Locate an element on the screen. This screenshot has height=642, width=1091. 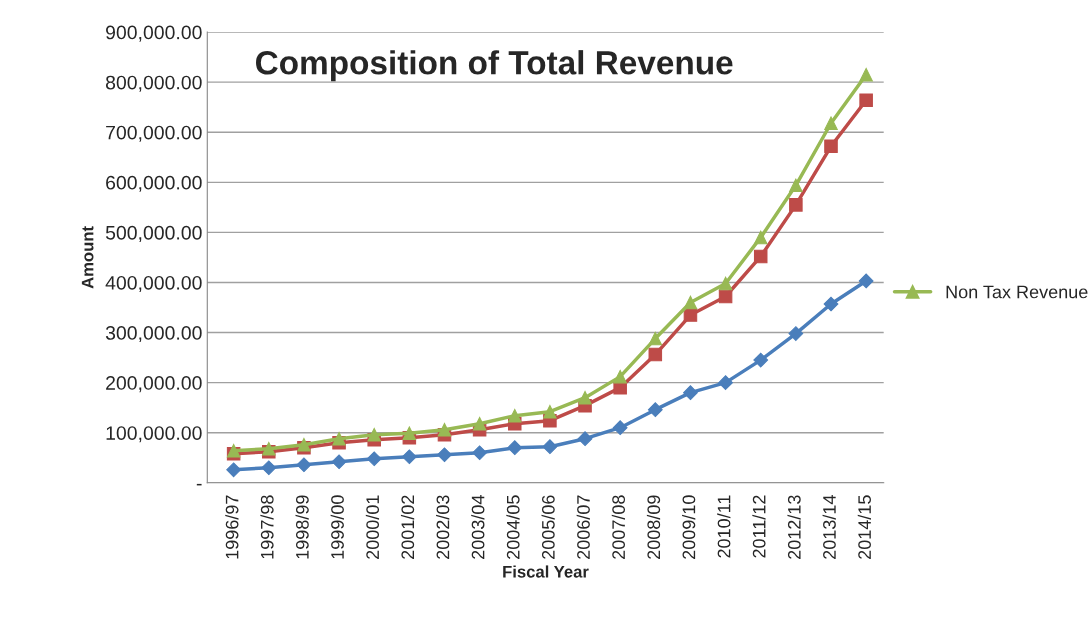
x-tick-label: 2012/13 is located at coordinates (794, 527).